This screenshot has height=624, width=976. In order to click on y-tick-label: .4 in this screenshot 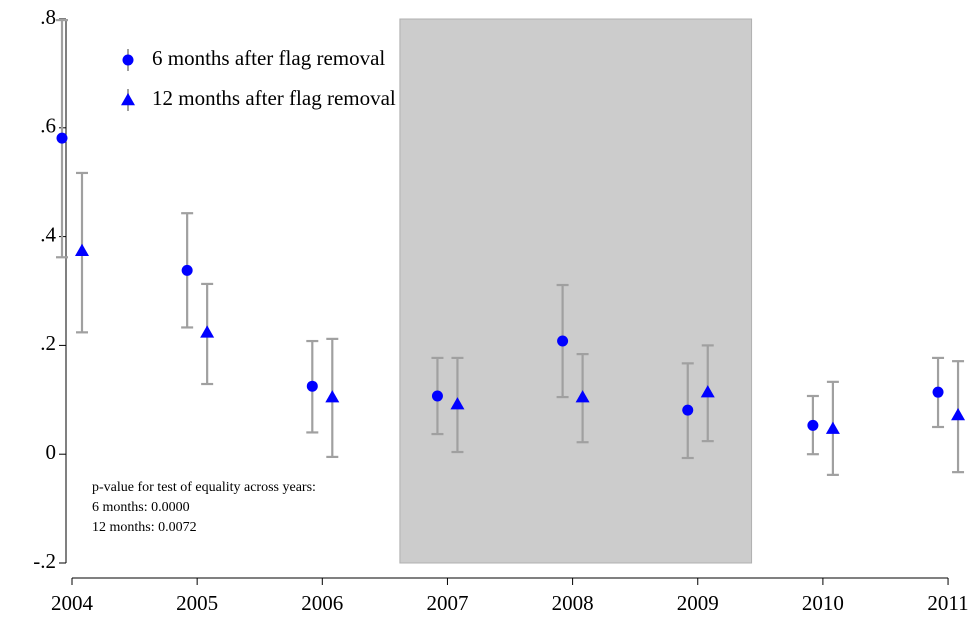, I will do `click(48, 234)`.